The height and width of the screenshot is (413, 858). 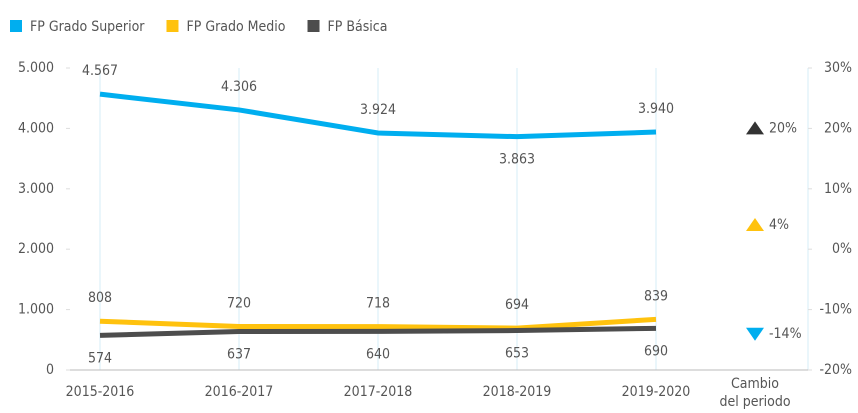 I want to click on data-label: 720, so click(x=239, y=304).